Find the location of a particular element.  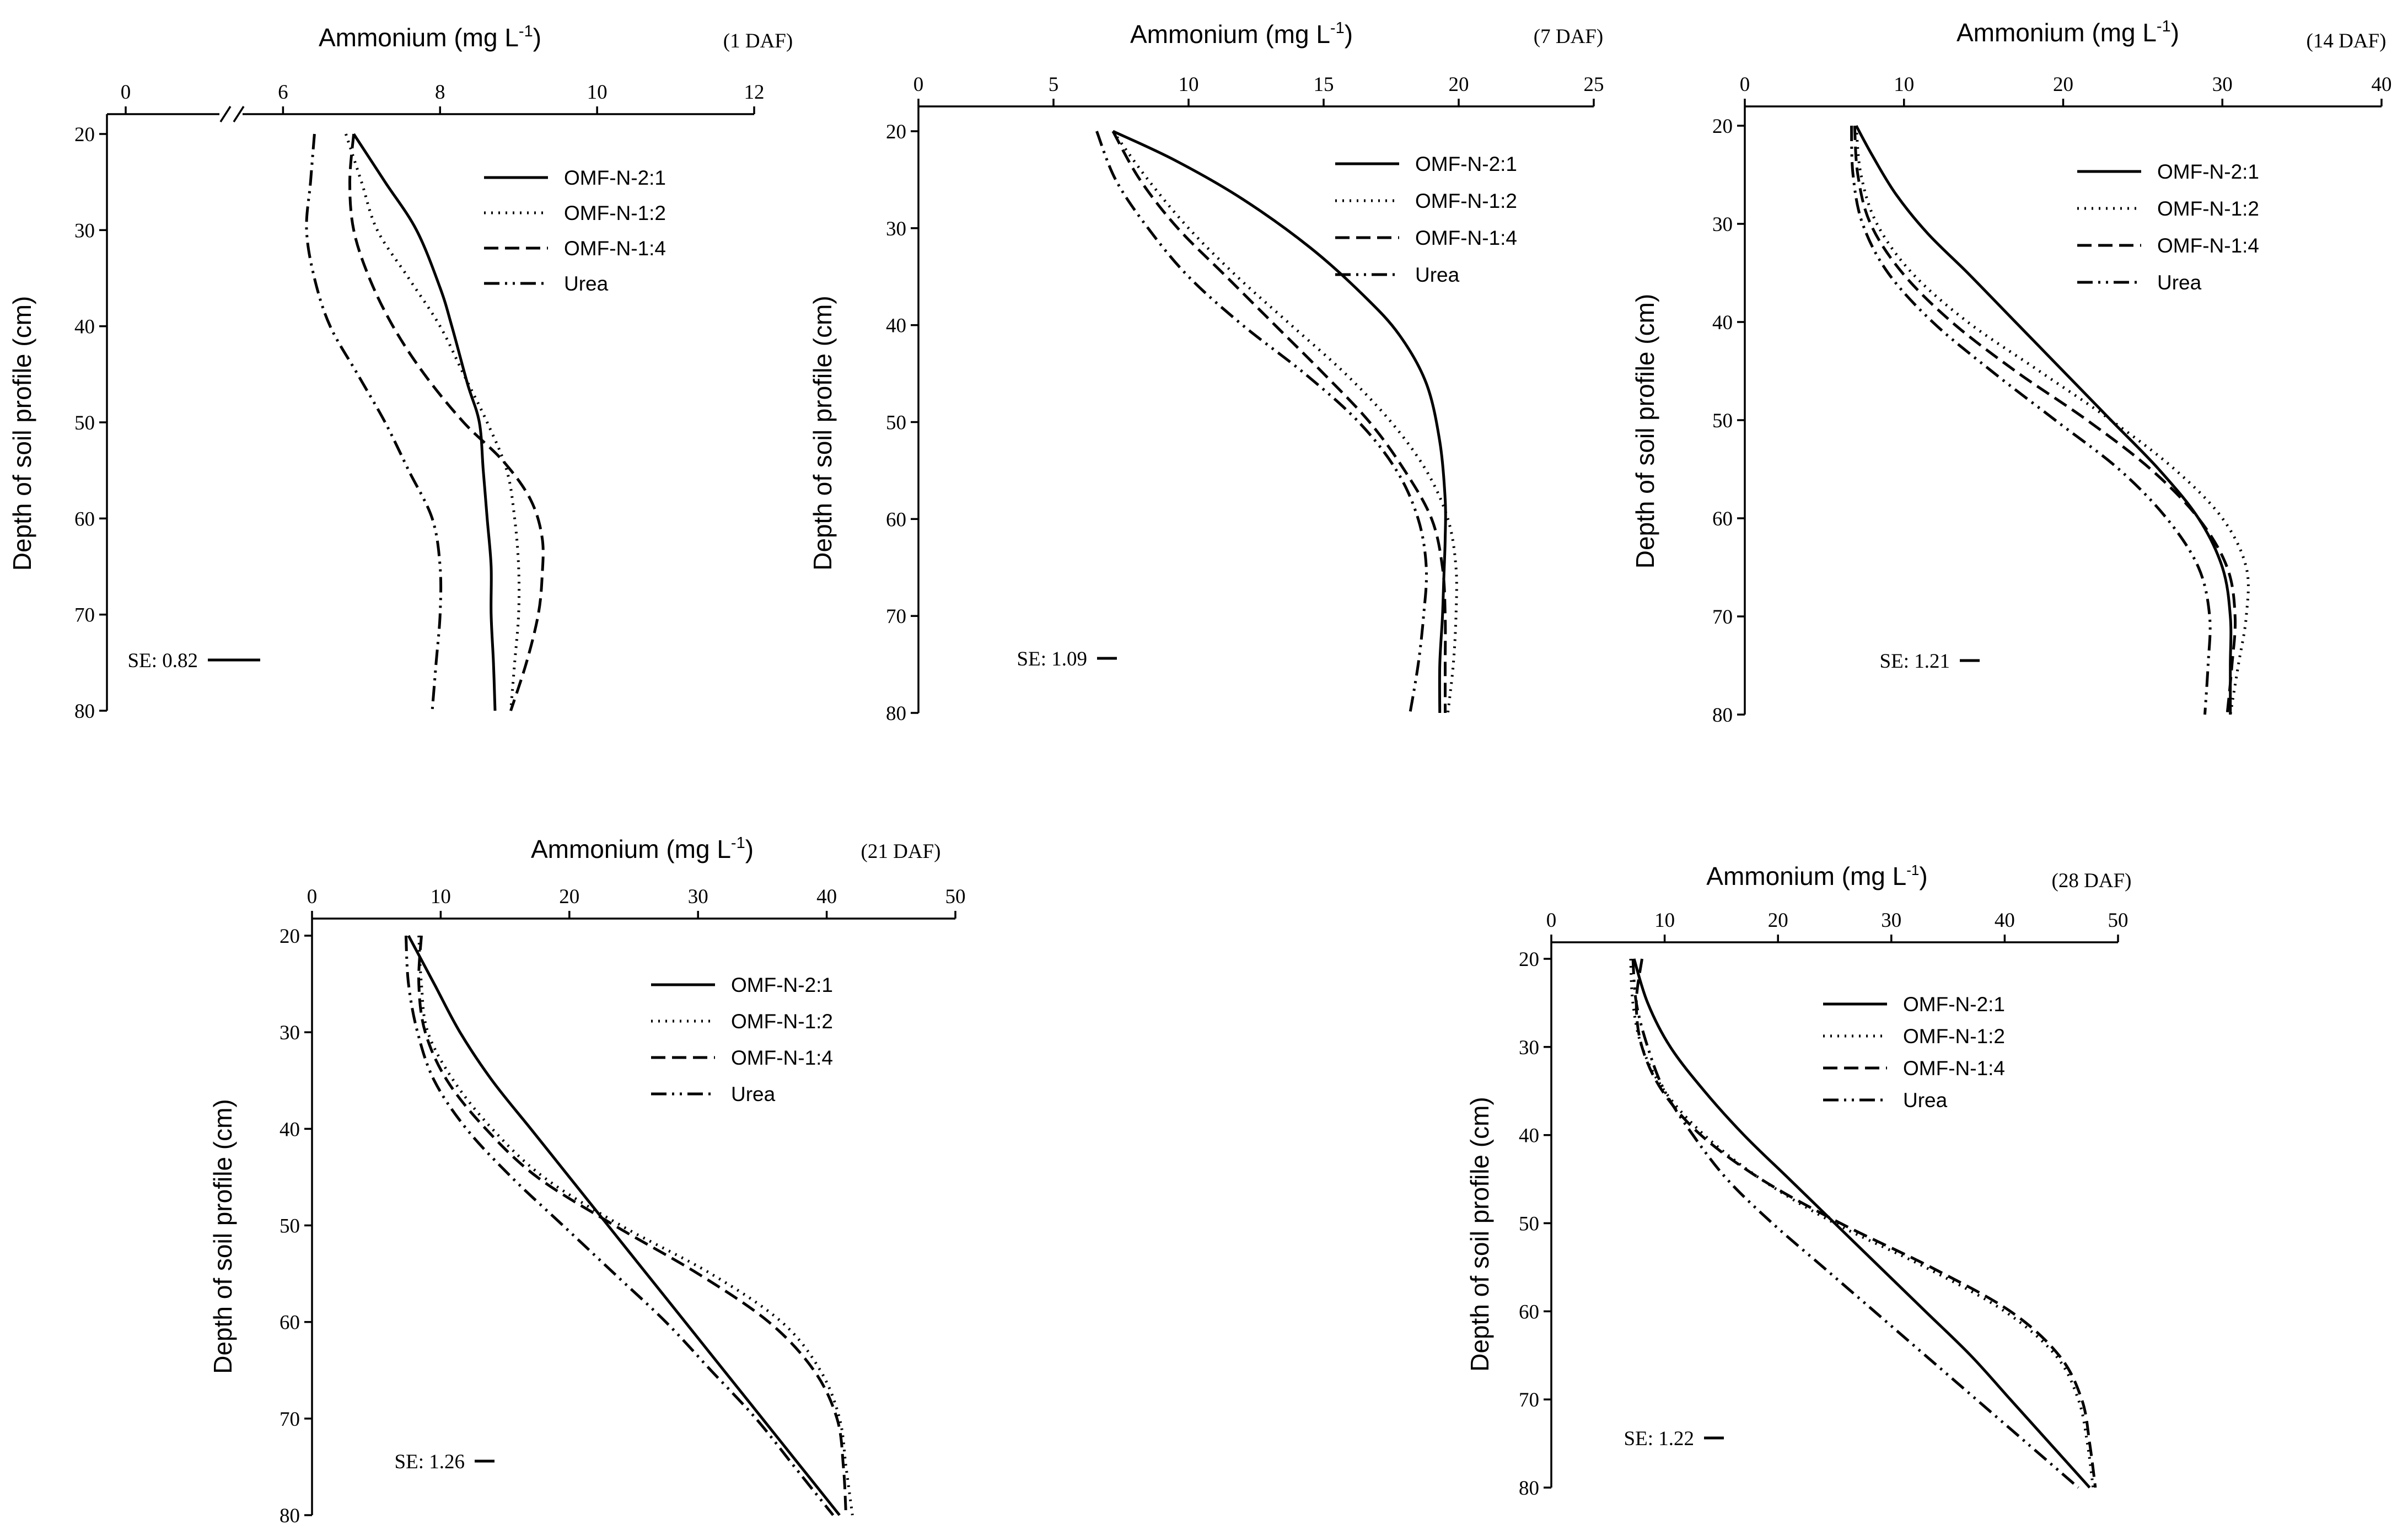

se-label: SE: 1.09 is located at coordinates (1052, 659).